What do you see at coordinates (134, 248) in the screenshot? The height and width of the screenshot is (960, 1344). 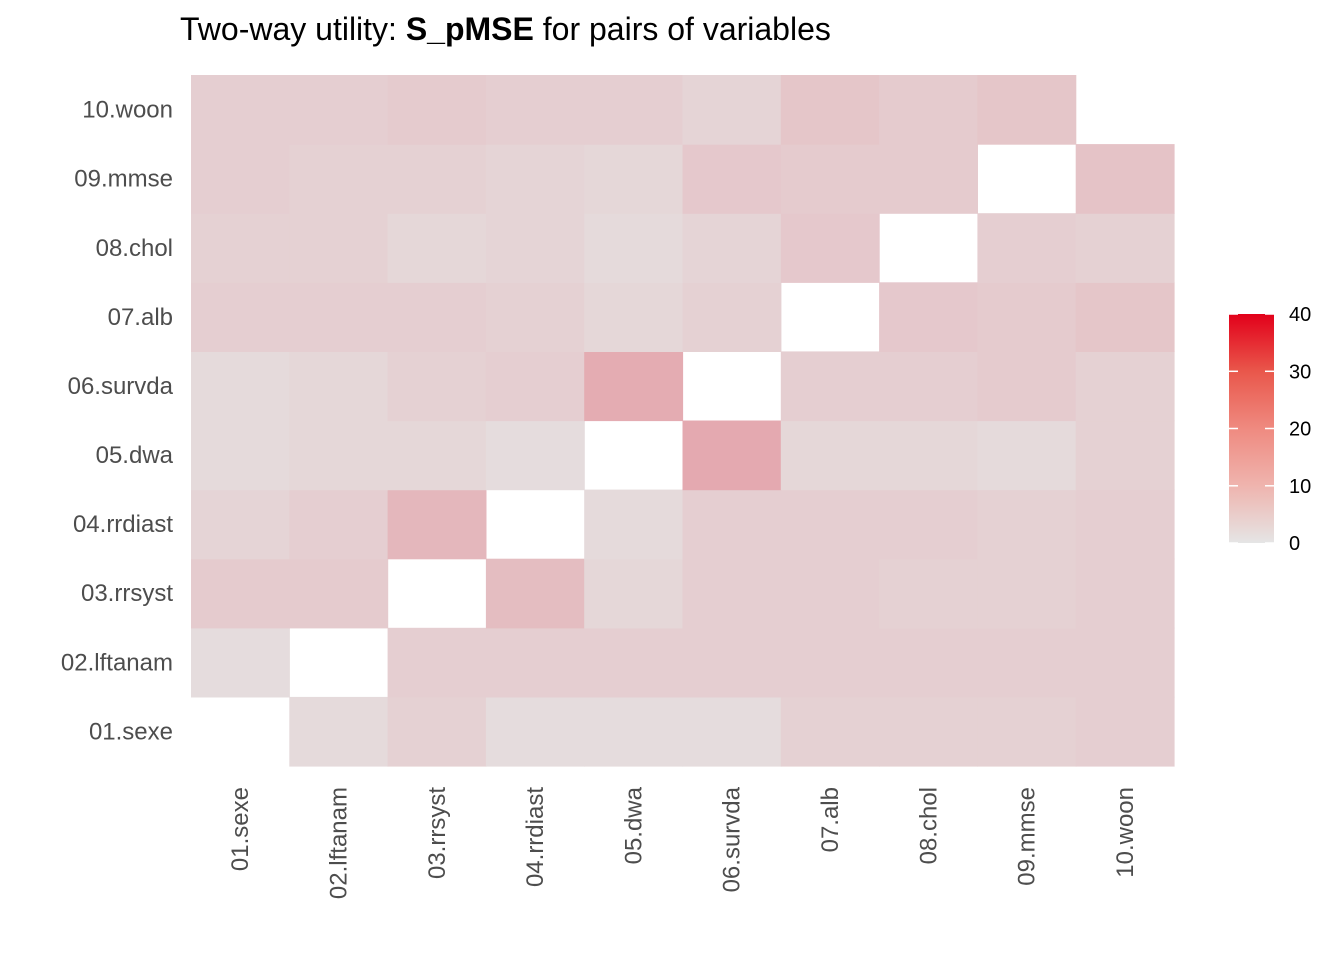 I see `y-tick-label: 08.chol` at bounding box center [134, 248].